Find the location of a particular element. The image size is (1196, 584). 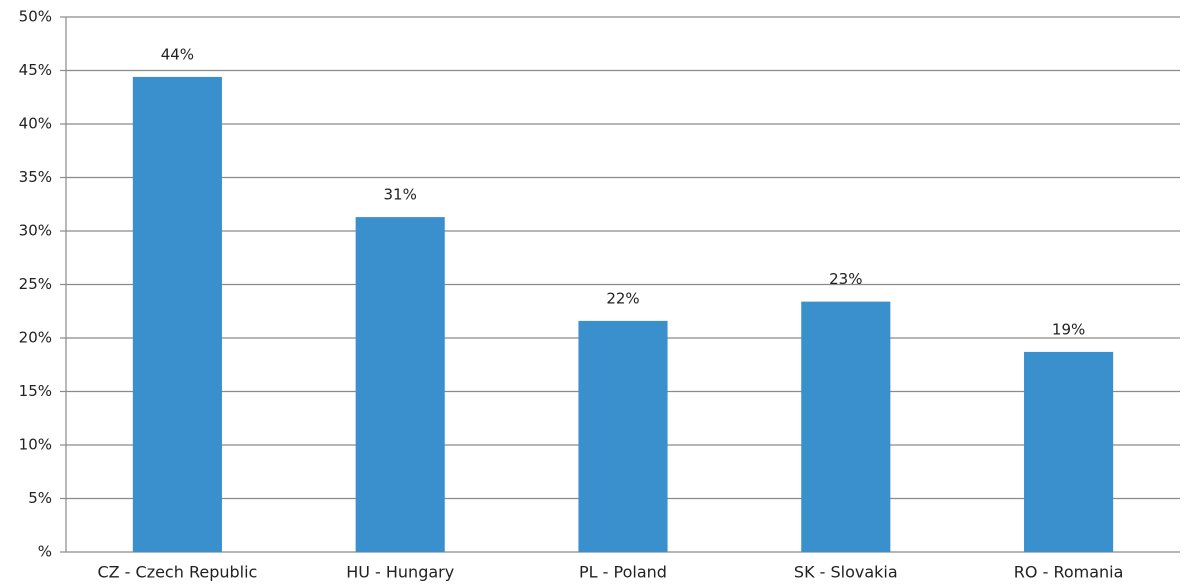

data-label: 19% is located at coordinates (1068, 329).